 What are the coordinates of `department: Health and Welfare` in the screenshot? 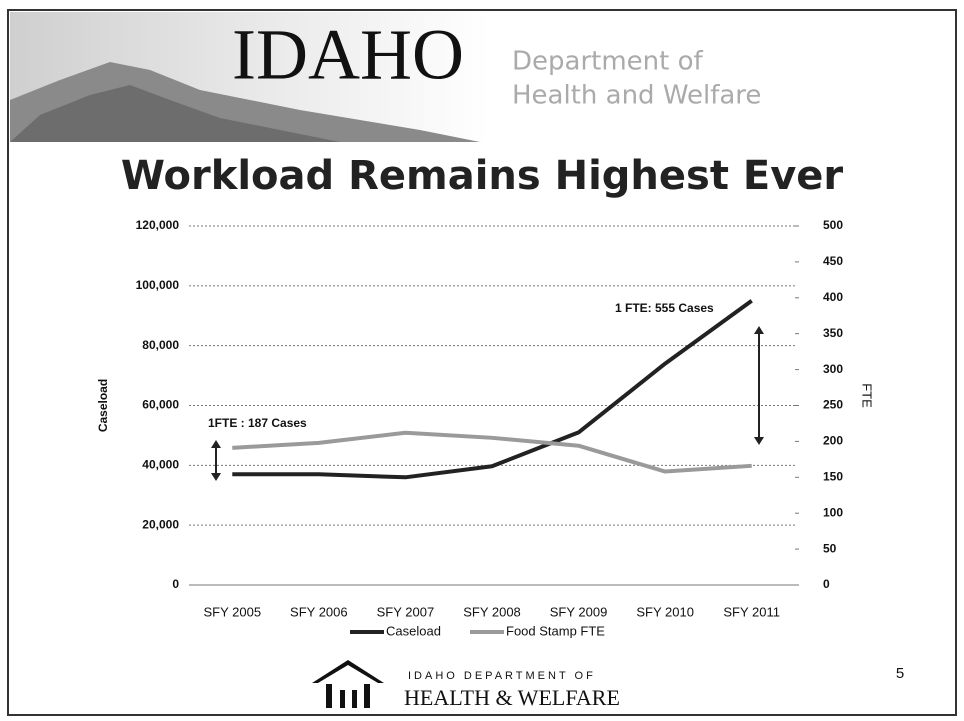 It's located at (636, 96).